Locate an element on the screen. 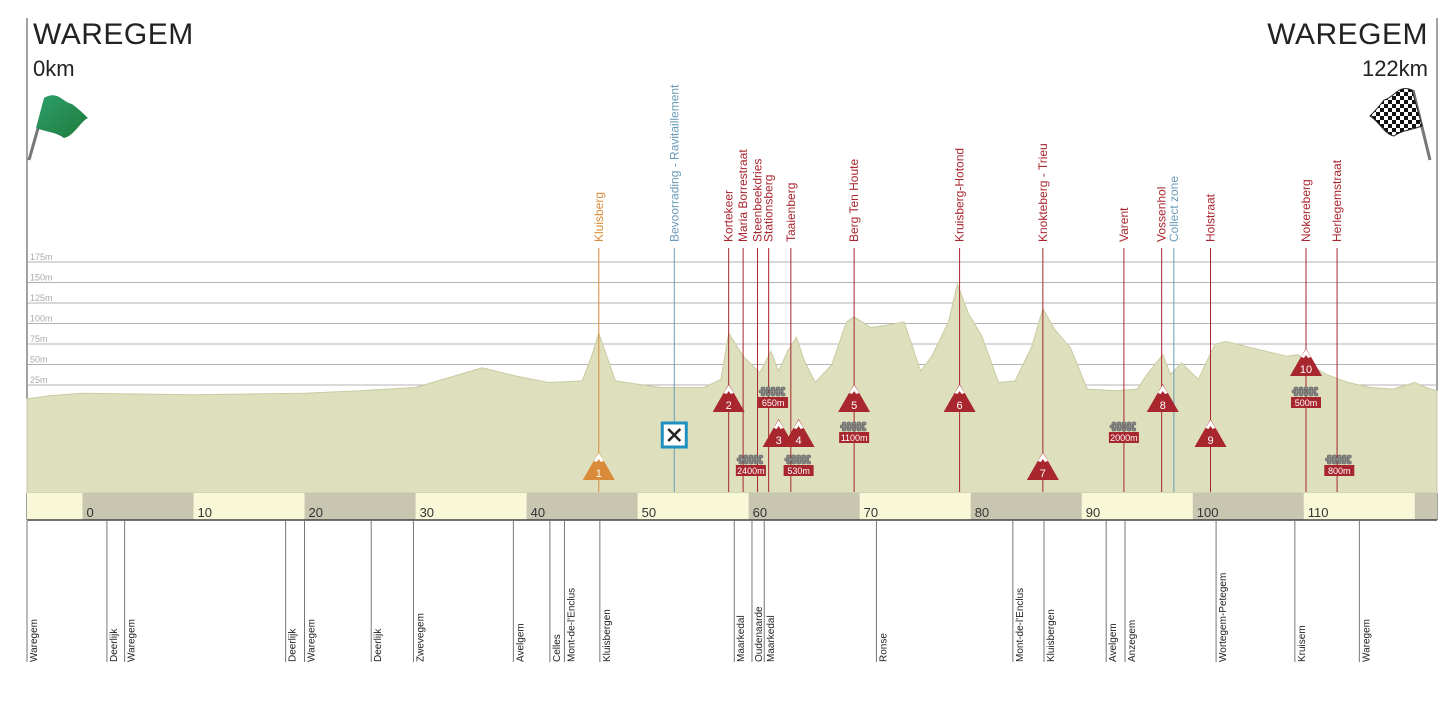  x-tick-label: 60 is located at coordinates (760, 512).